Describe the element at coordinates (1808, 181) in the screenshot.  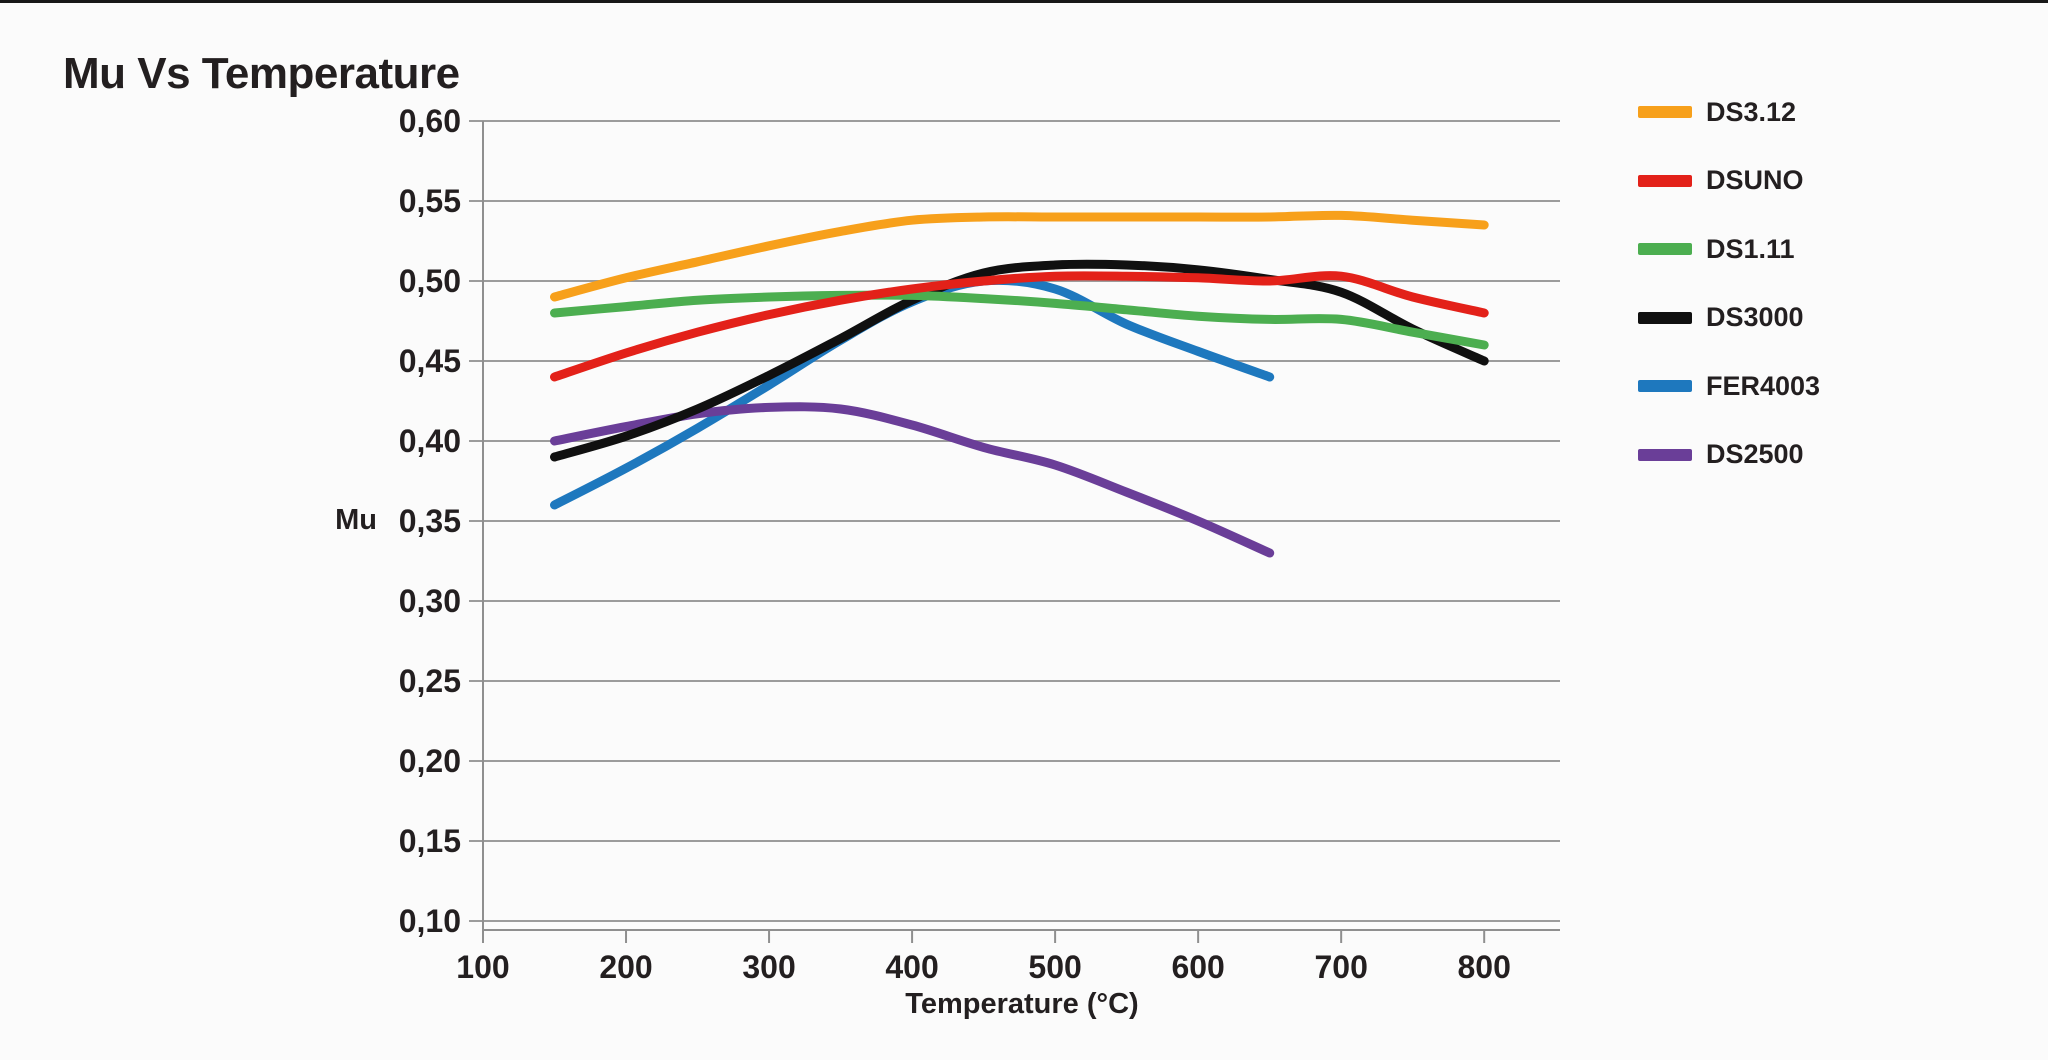
I see `legend-item-dsuno: DSUNO` at that location.